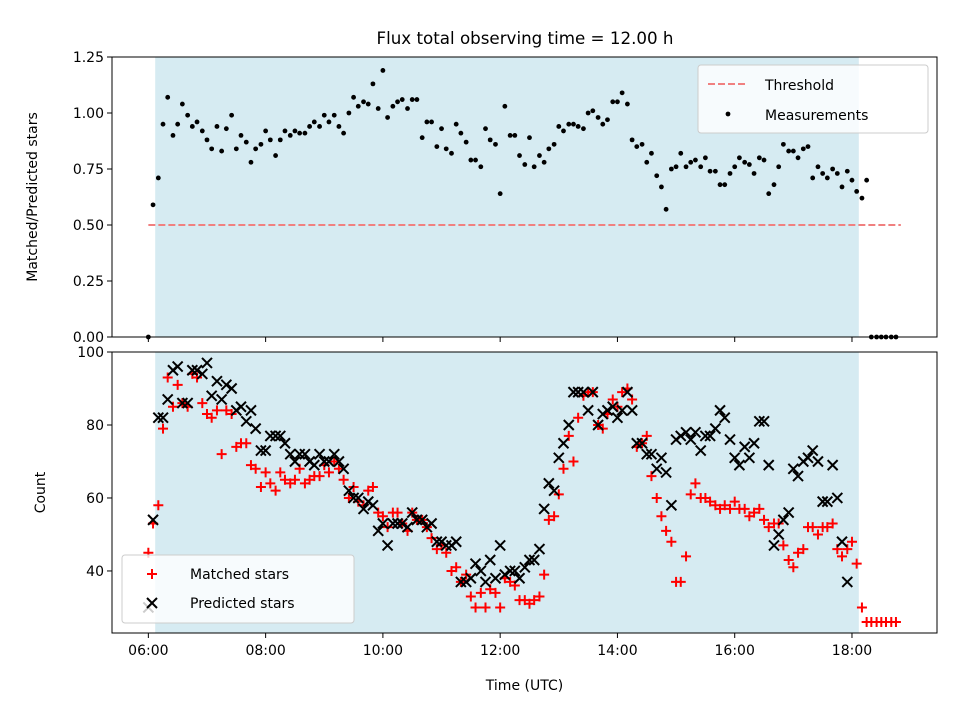  What do you see at coordinates (524, 686) in the screenshot?
I see `time-x-axis-label: Time (UTC)` at bounding box center [524, 686].